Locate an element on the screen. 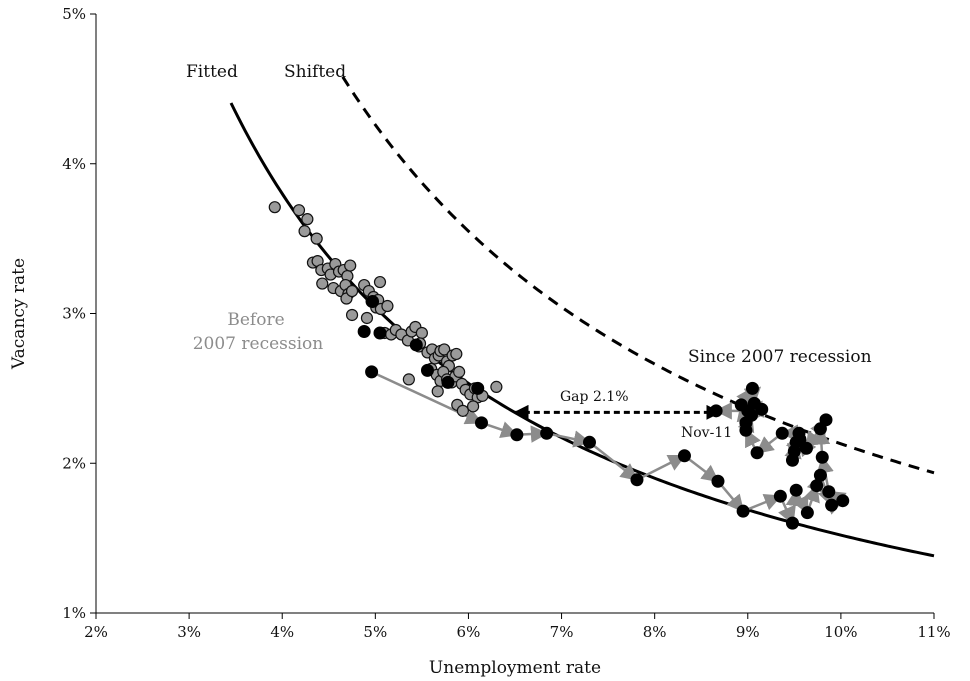  x-tick-label: 5% is located at coordinates (375, 632).